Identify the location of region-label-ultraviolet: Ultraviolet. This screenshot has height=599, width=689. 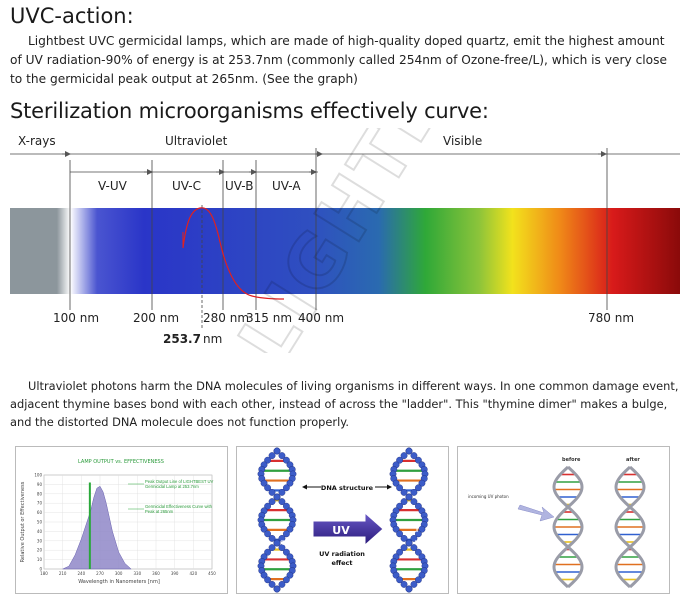
(196, 141).